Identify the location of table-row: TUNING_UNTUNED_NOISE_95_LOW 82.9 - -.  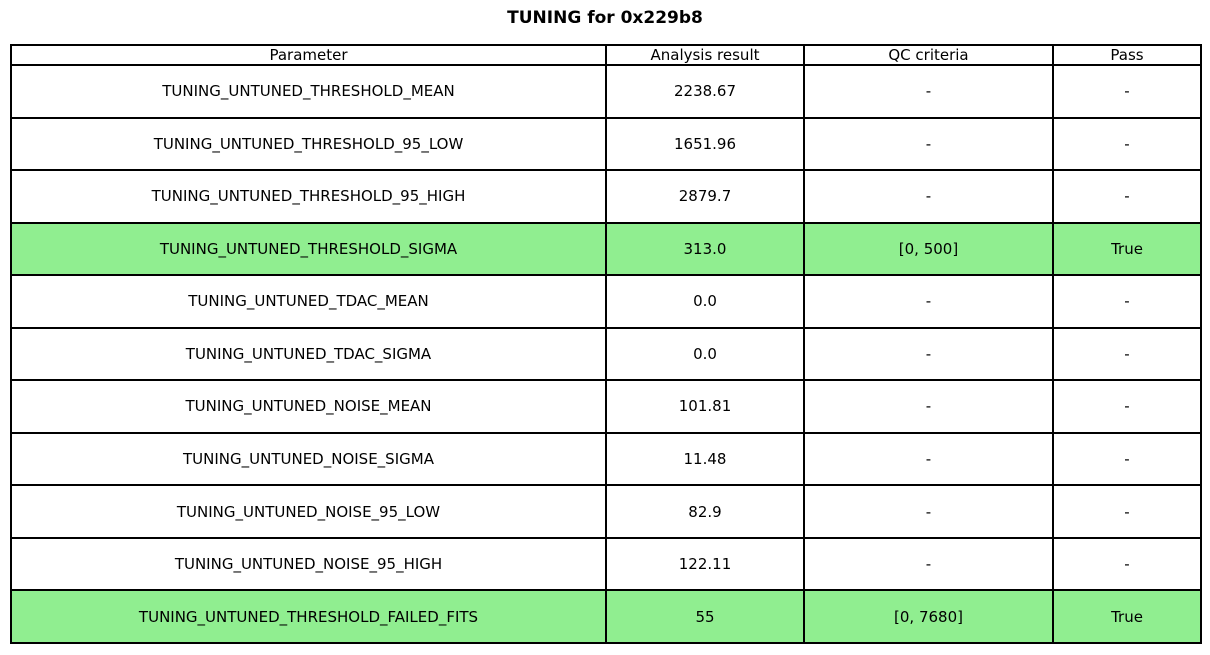
(606, 511).